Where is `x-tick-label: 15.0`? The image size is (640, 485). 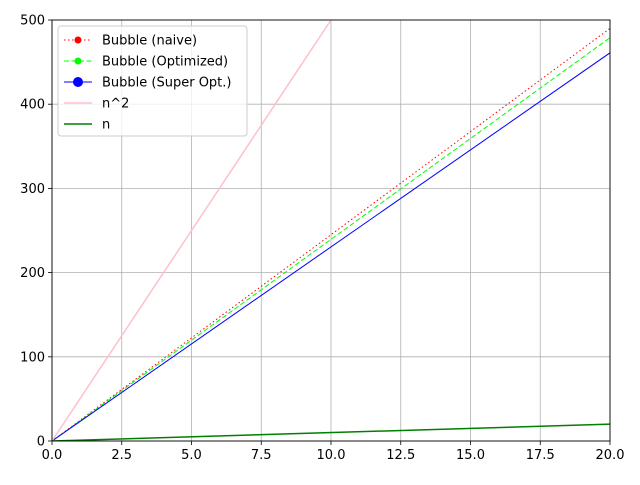
x-tick-label: 15.0 is located at coordinates (470, 455).